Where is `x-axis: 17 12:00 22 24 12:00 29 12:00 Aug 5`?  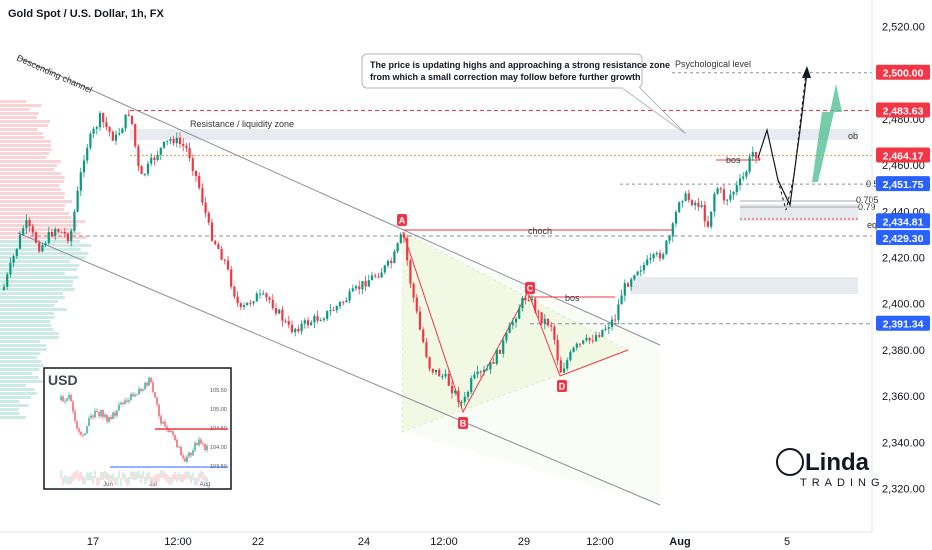 x-axis: 17 12:00 22 24 12:00 29 12:00 Aug 5 is located at coordinates (438, 542).